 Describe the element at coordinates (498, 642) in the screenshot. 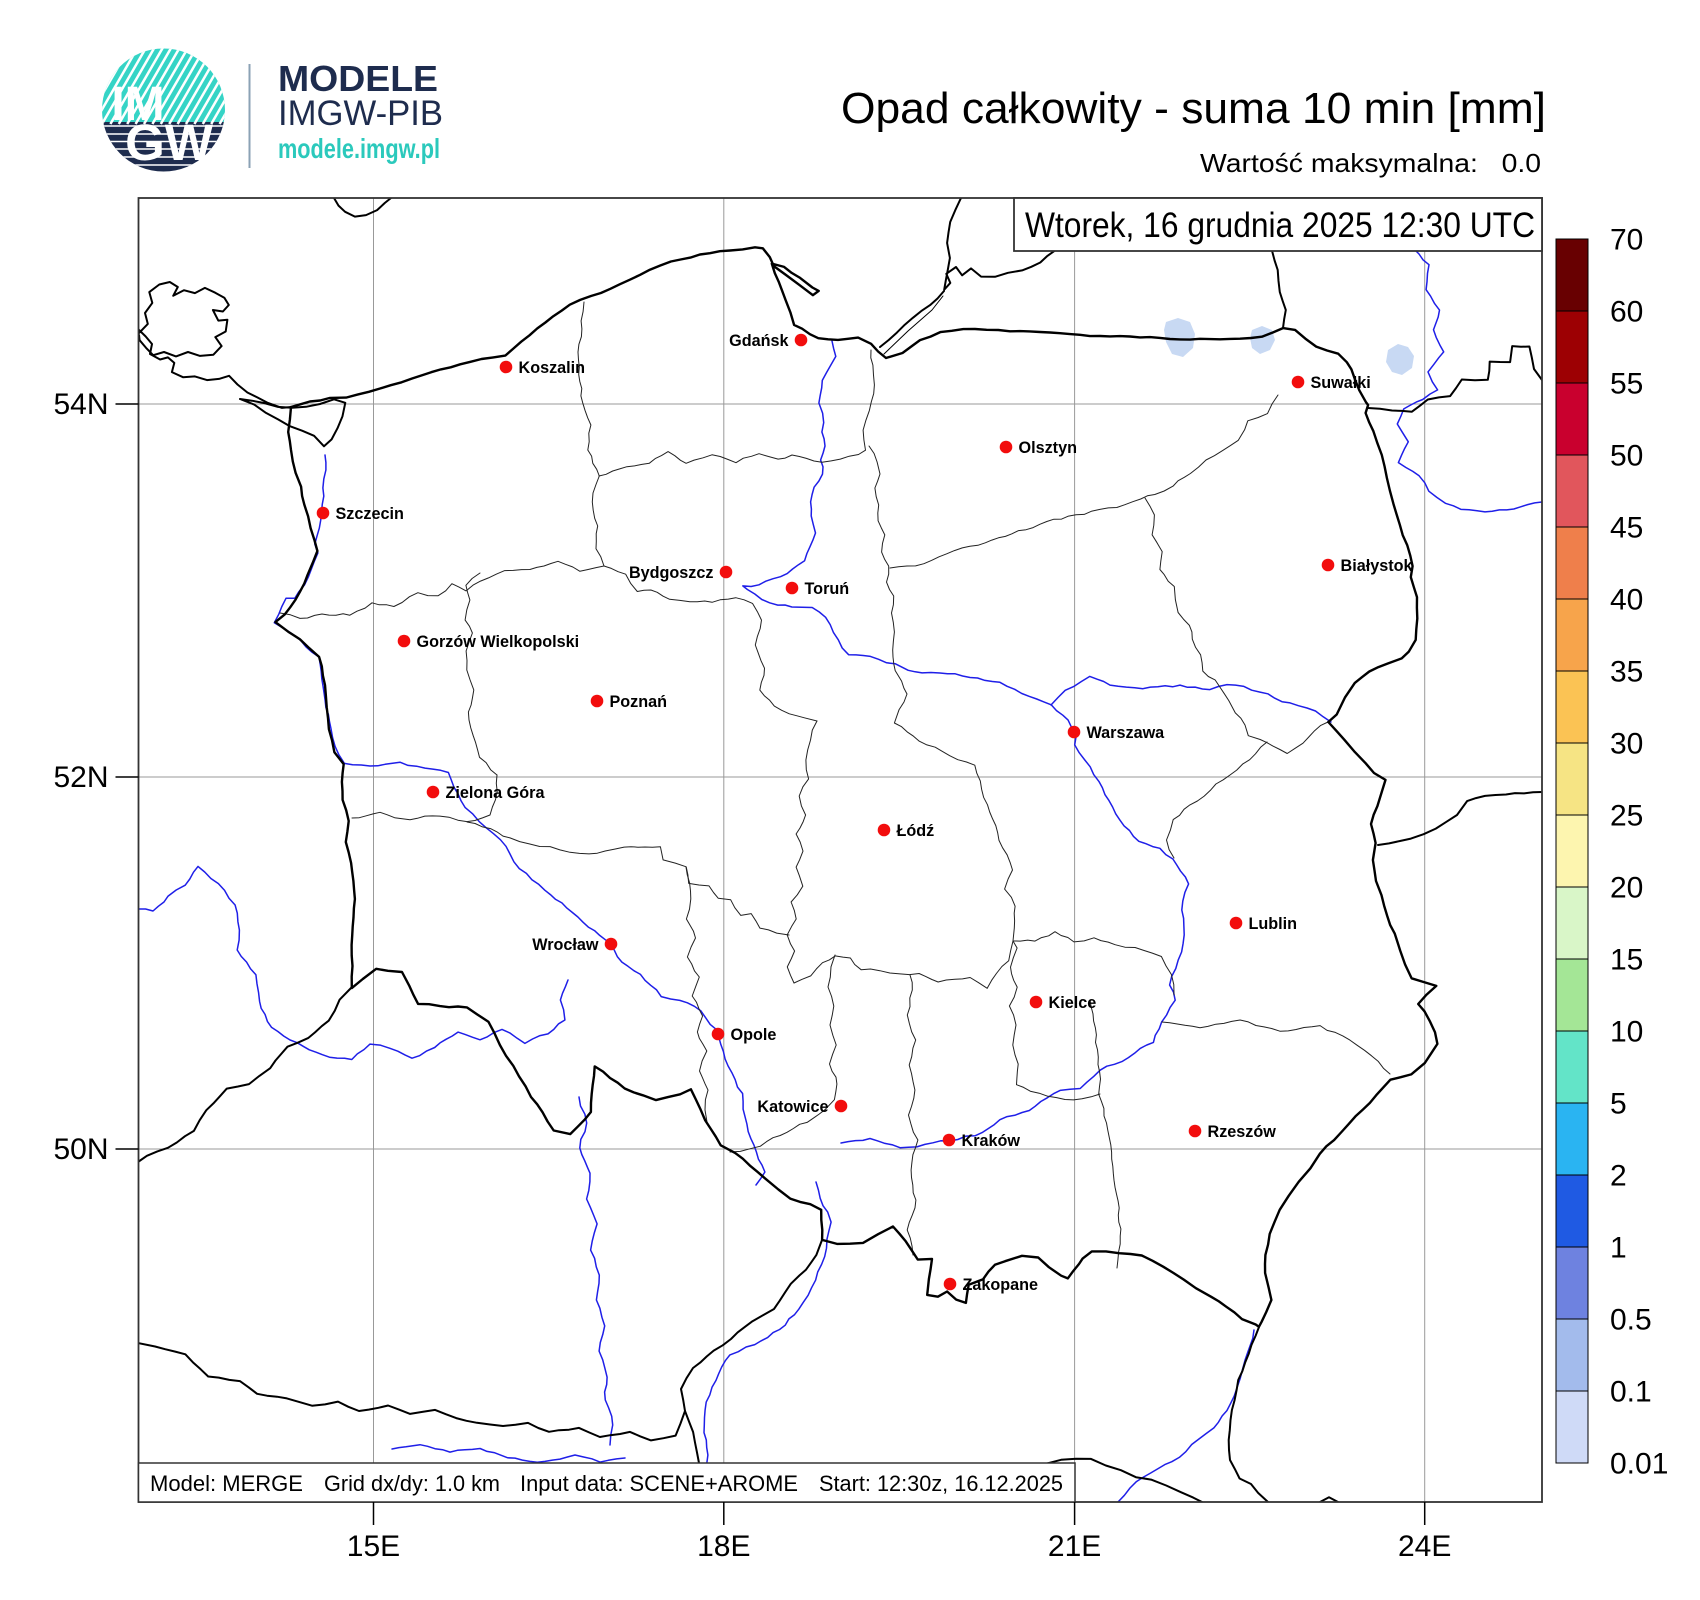

I see `svg-text: Gorzów Wielkopolski` at that location.